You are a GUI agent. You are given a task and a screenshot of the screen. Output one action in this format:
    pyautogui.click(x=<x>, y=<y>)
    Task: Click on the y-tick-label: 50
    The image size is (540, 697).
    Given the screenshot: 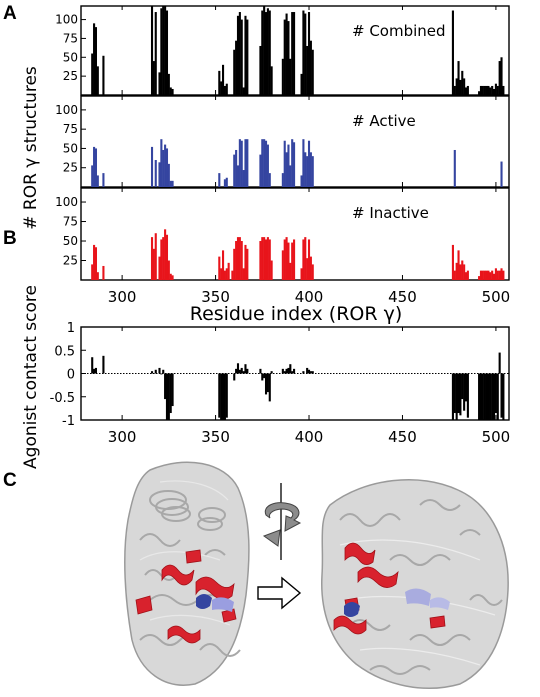 What is the action you would take?
    pyautogui.click(x=70, y=148)
    